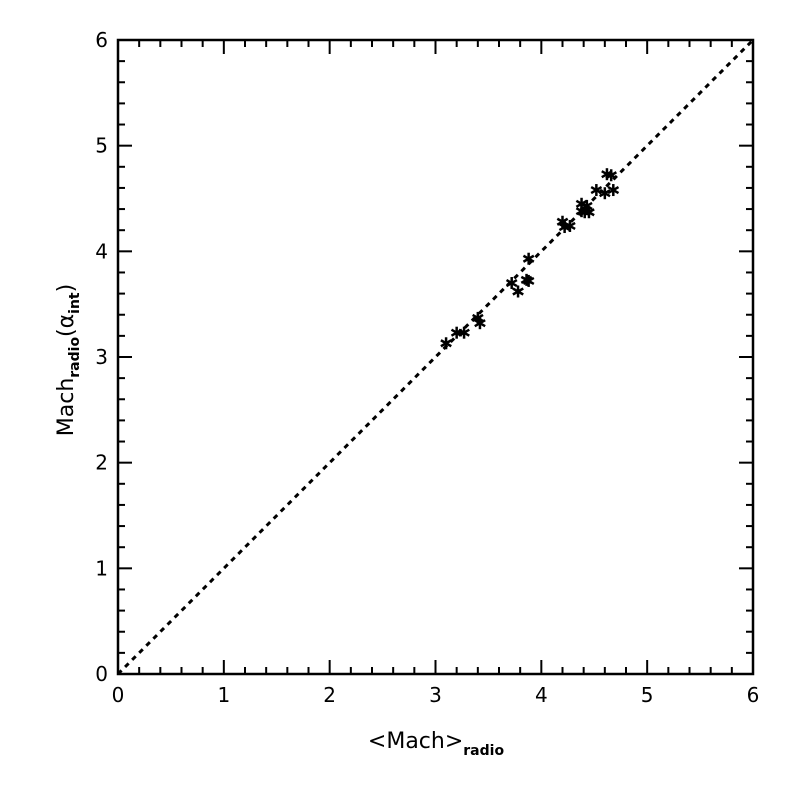 The height and width of the screenshot is (793, 793). I want to click on x-axis-label-main: <Mach>, so click(415, 741).